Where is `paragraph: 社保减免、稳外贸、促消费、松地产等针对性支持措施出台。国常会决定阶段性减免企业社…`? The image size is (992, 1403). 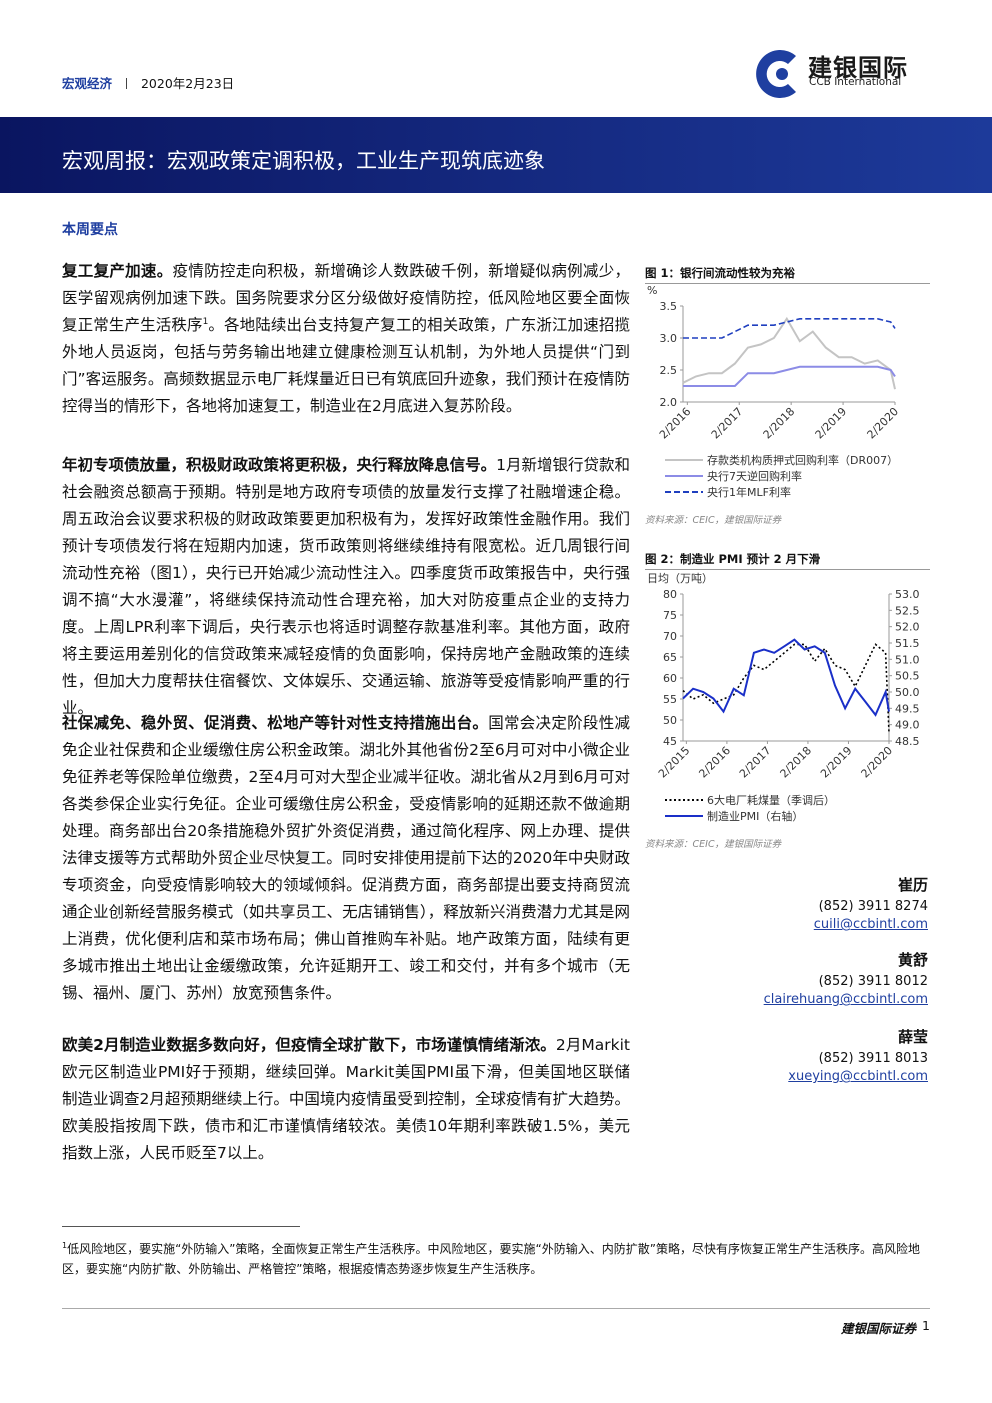 paragraph: 社保减免、稳外贸、促消费、松地产等针对性支持措施出台。国常会决定阶段性减免企业社… is located at coordinates (346, 858).